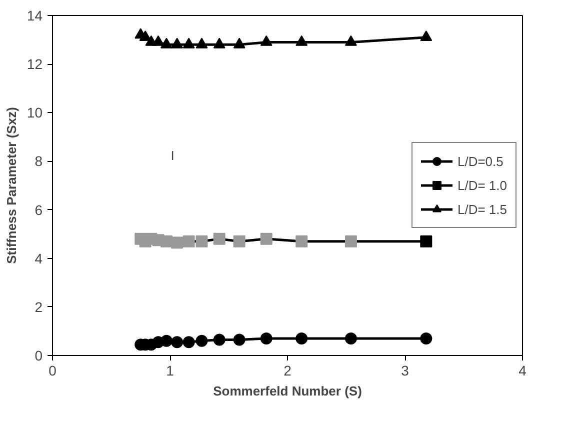  I want to click on legend-label: L/D= 1.5, so click(482, 209).